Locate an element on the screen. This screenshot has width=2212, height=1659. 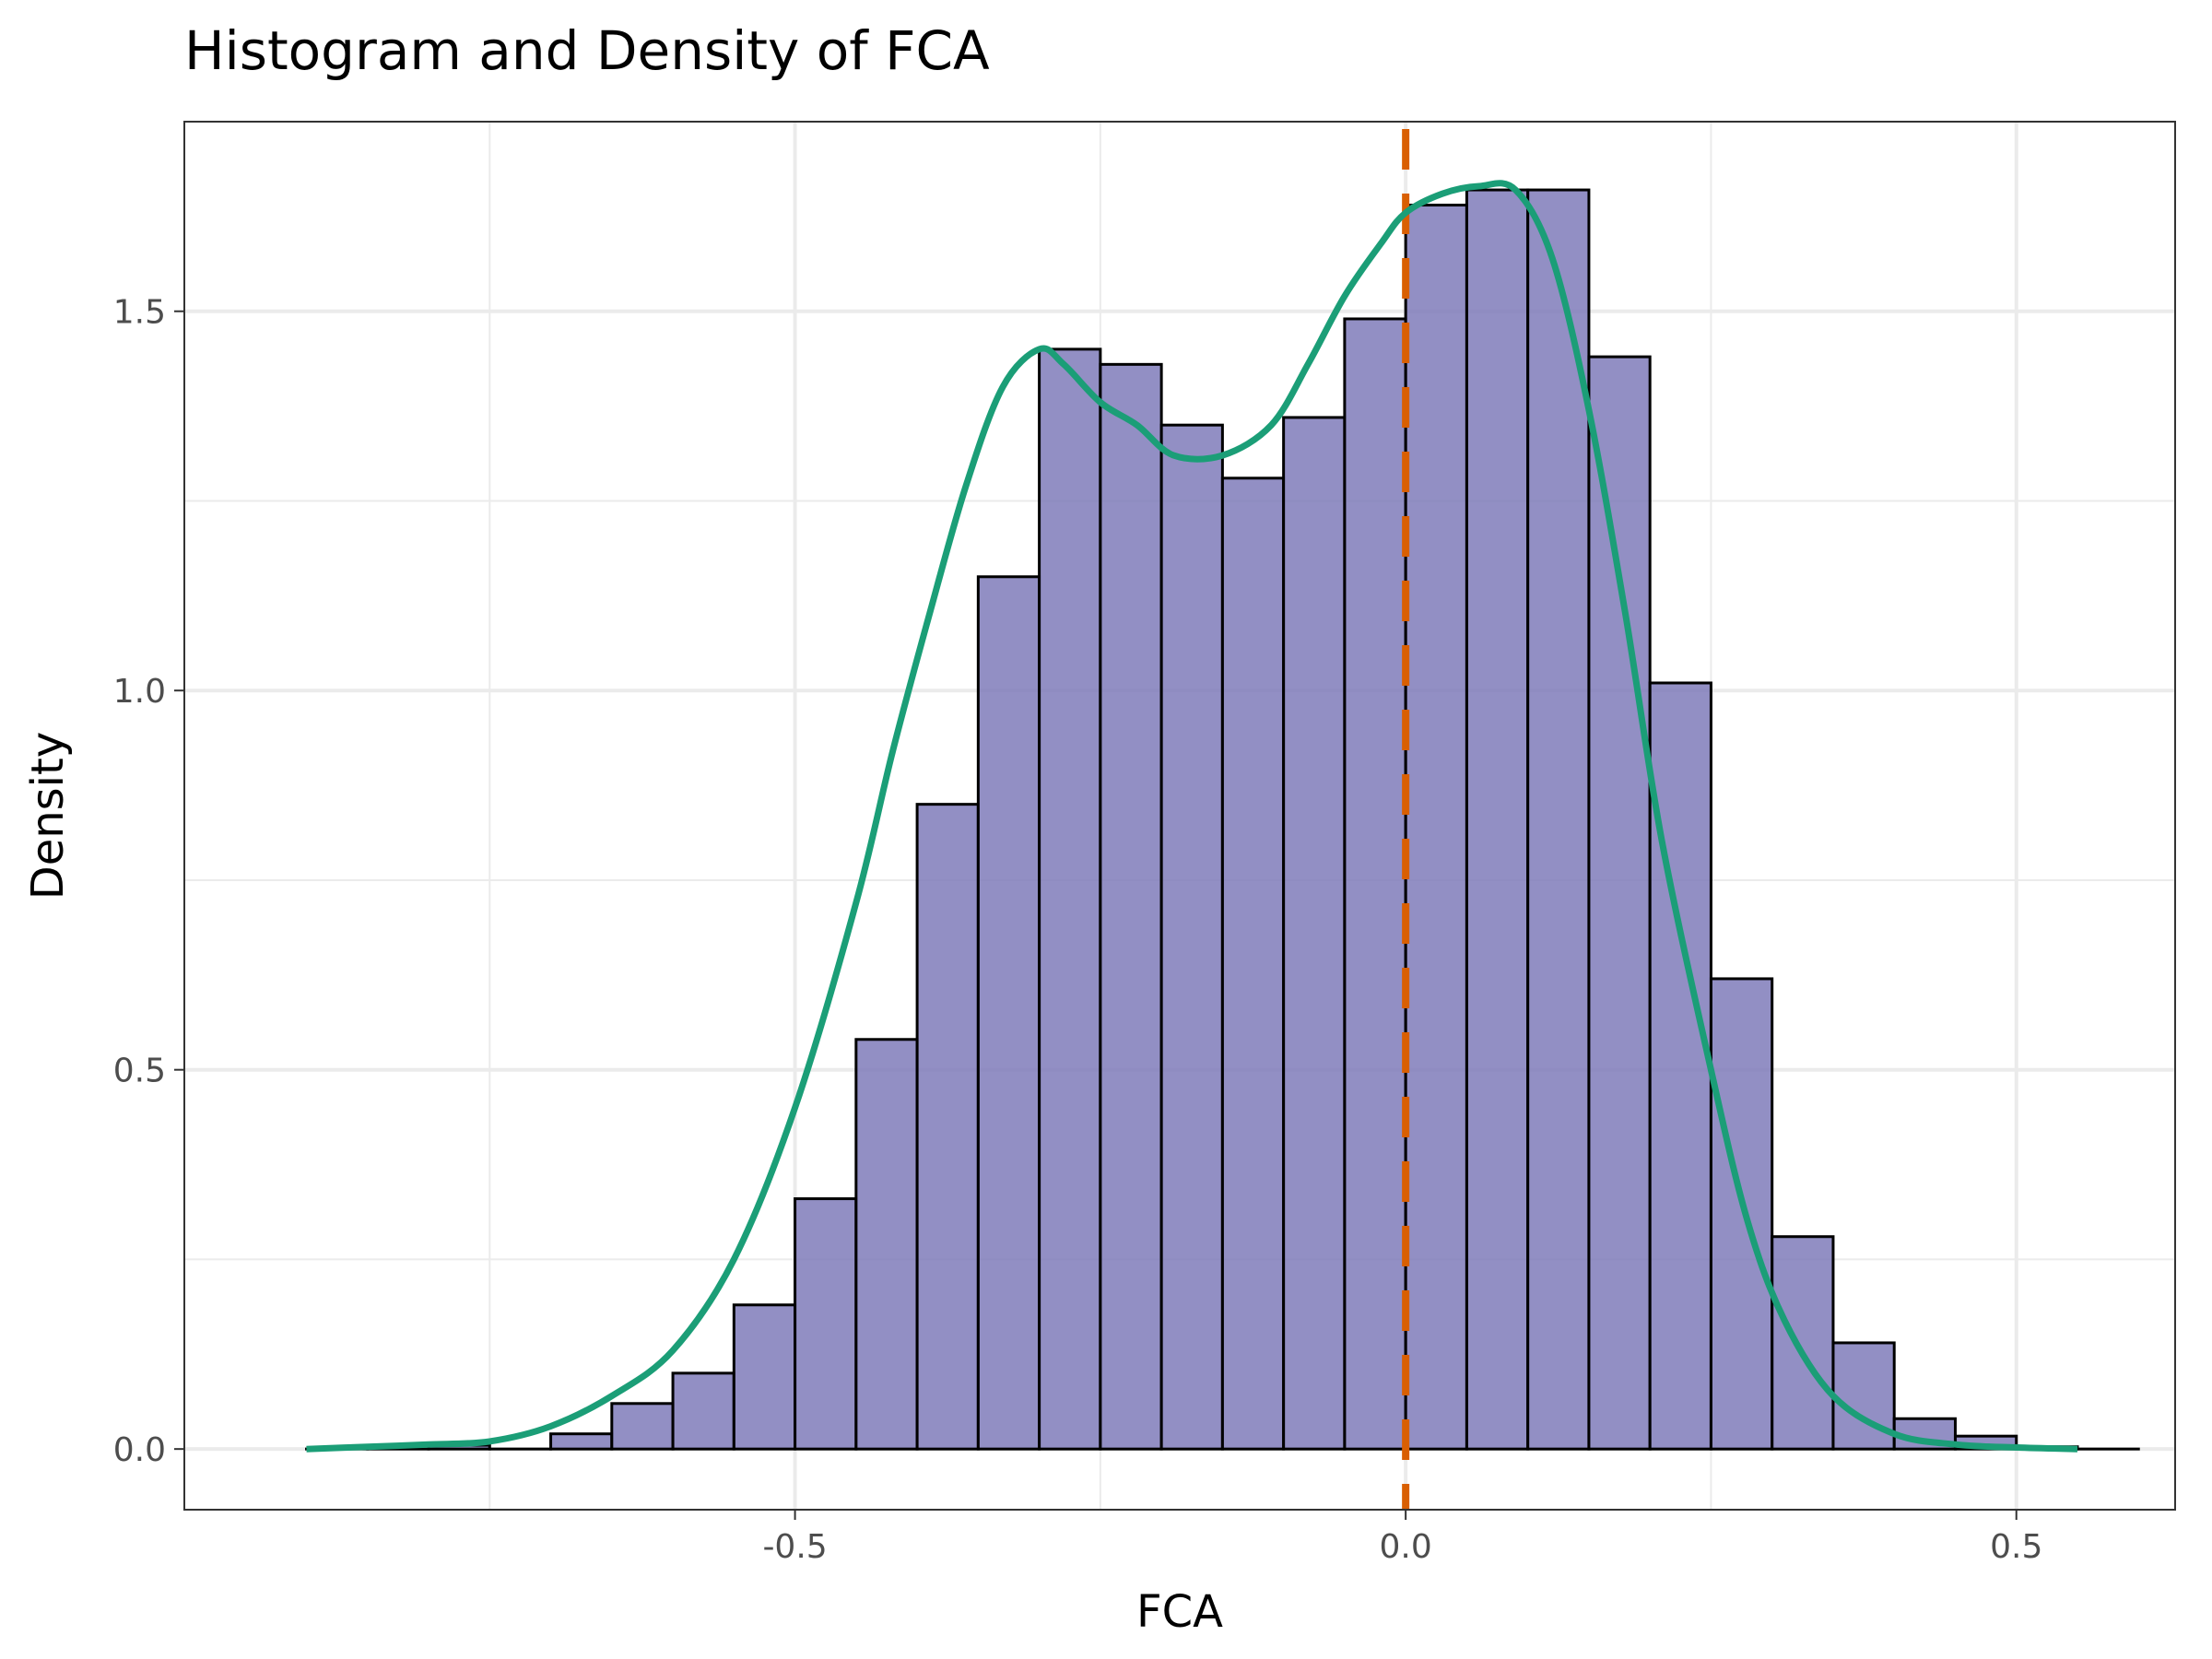
chart-title: Histogram and Density of FCA is located at coordinates (587, 50).